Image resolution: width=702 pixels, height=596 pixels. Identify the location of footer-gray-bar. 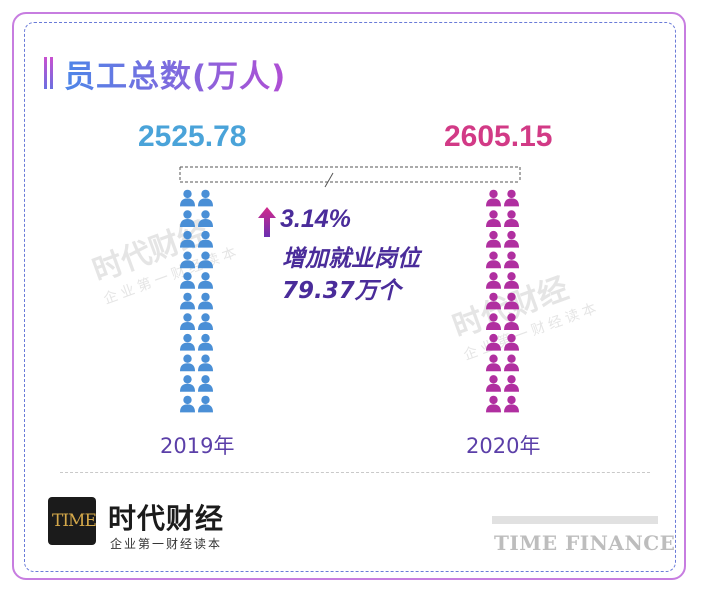
(575, 520).